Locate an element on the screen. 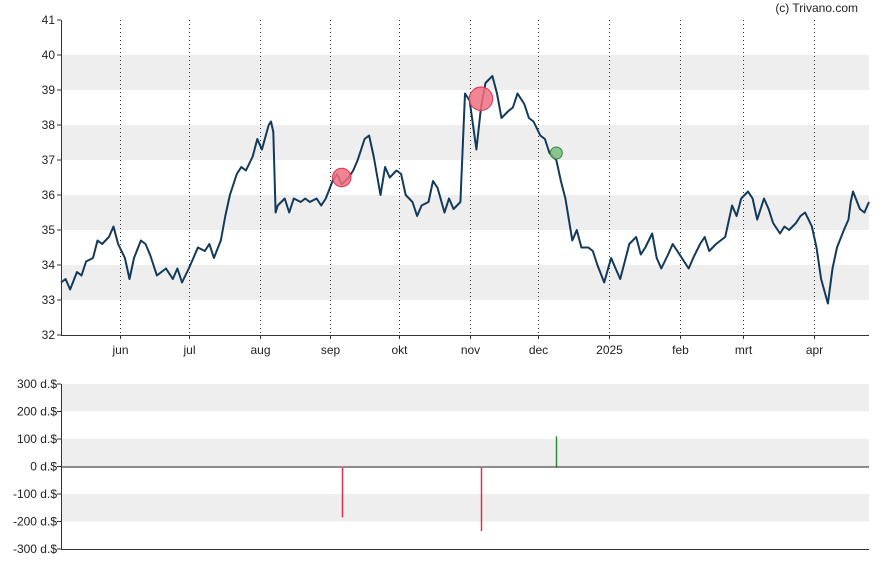 This screenshot has width=888, height=570. x-tick-label: nov is located at coordinates (470, 350).